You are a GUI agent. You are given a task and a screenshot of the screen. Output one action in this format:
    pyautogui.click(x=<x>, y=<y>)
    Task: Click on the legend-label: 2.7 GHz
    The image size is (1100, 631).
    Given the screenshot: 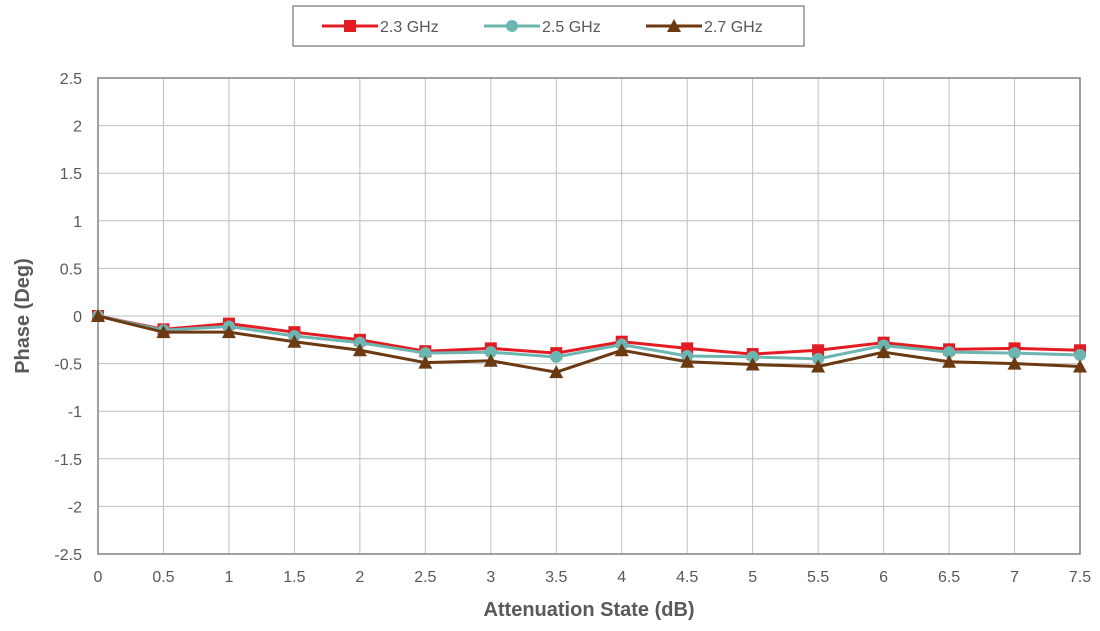 What is the action you would take?
    pyautogui.click(x=733, y=27)
    